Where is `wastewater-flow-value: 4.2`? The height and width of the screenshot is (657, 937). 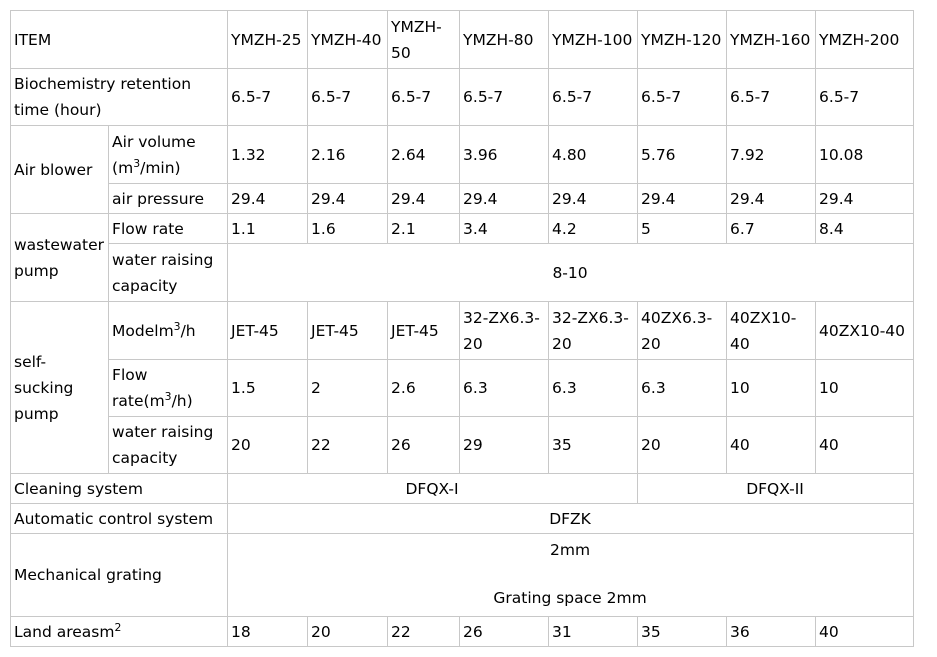 wastewater-flow-value: 4.2 is located at coordinates (593, 228).